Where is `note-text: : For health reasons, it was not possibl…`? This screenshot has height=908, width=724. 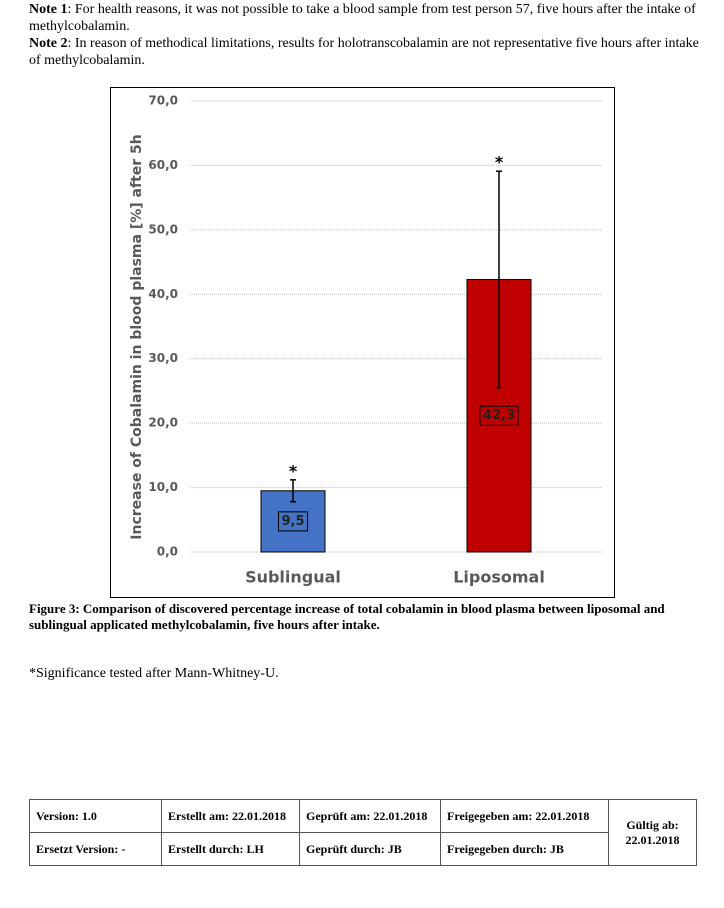 note-text: : For health reasons, it was not possibl… is located at coordinates (362, 18).